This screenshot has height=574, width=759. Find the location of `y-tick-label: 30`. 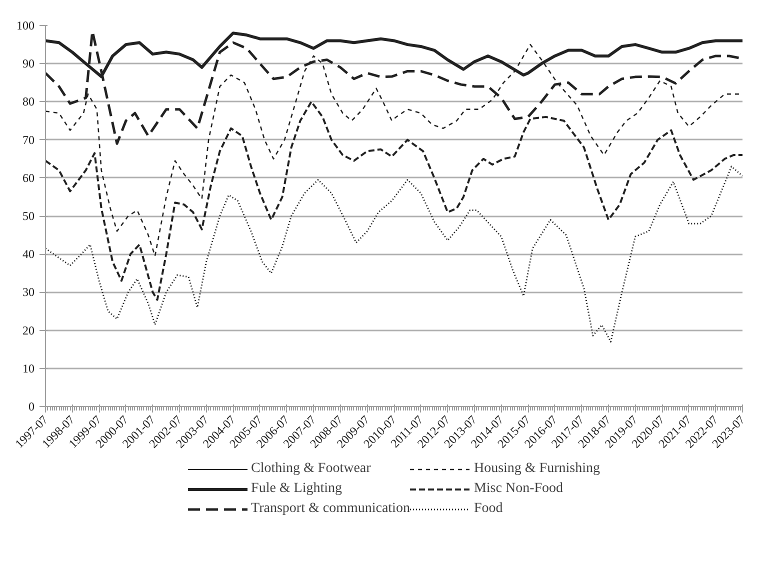

y-tick-label: 30 is located at coordinates (28, 292).